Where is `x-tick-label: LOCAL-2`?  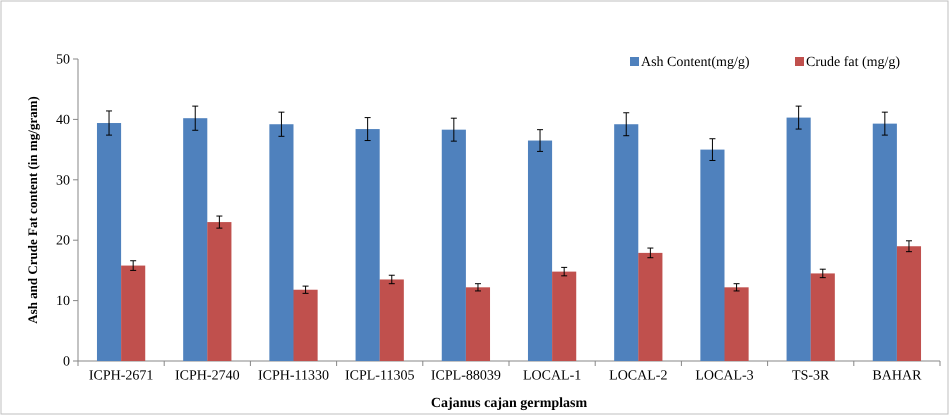
x-tick-label: LOCAL-2 is located at coordinates (638, 376).